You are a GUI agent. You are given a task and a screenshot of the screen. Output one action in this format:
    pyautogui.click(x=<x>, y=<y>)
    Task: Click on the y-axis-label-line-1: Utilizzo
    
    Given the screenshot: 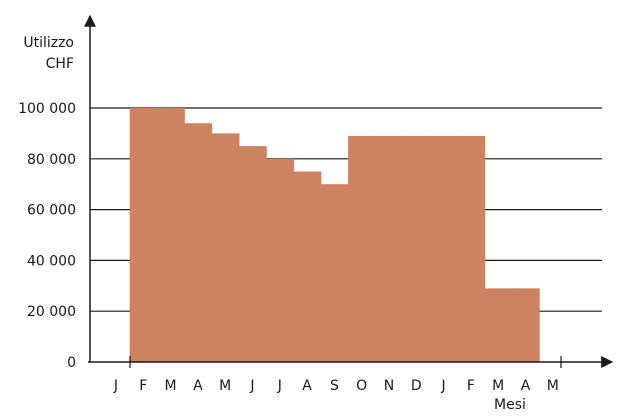 What is the action you would take?
    pyautogui.click(x=48, y=43)
    